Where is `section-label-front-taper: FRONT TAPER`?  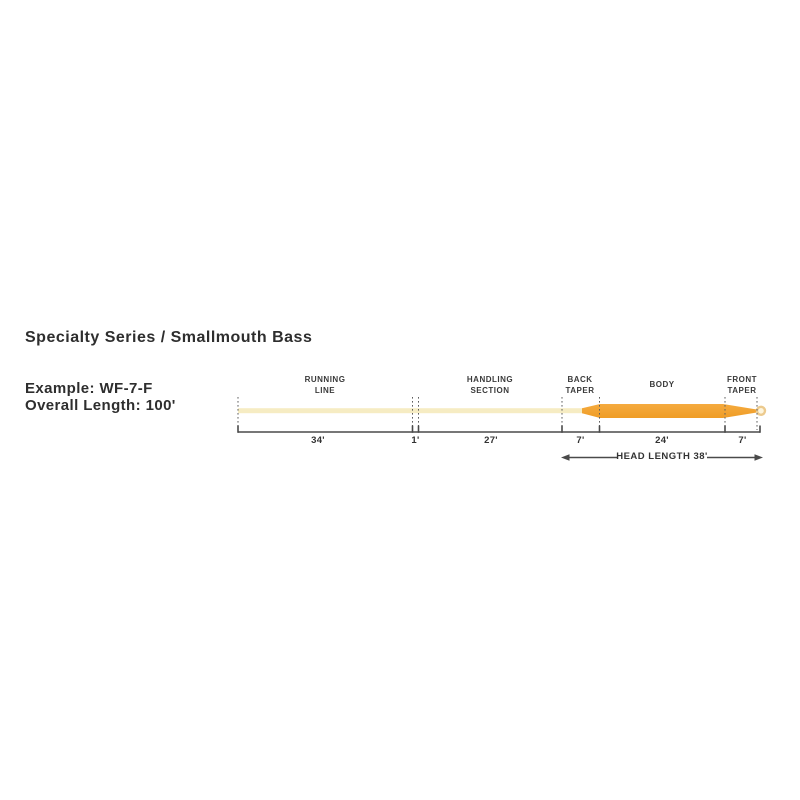 section-label-front-taper: FRONT TAPER is located at coordinates (742, 384).